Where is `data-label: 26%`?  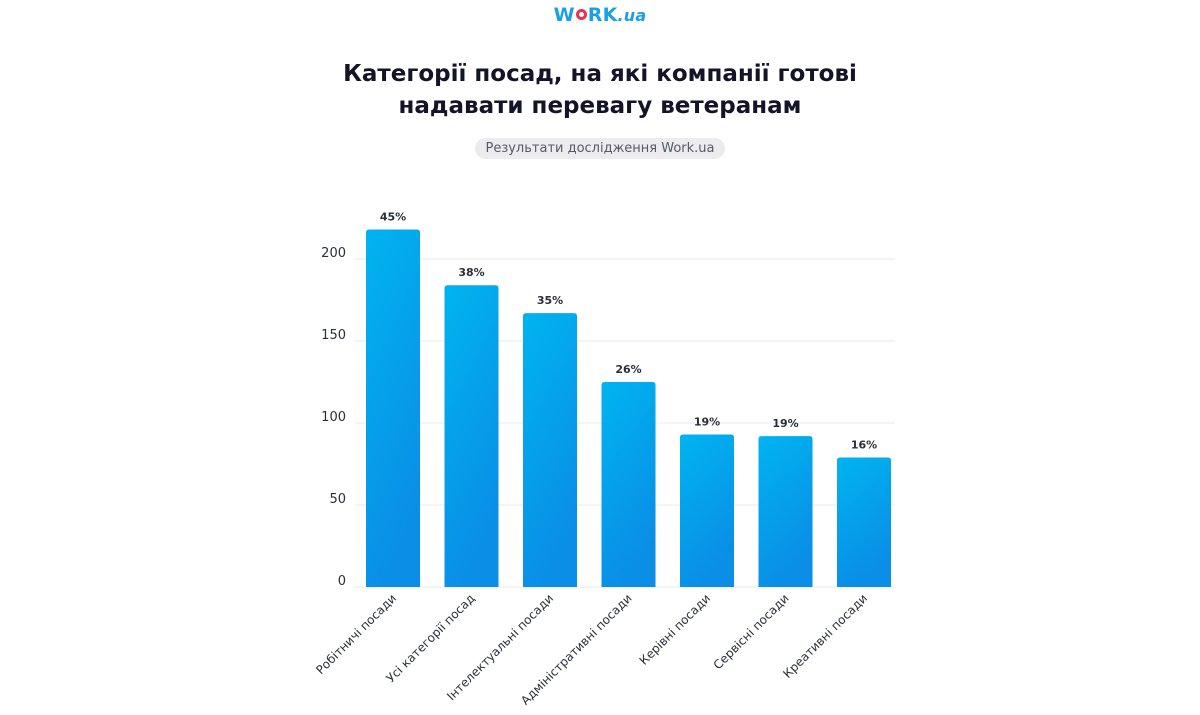 data-label: 26% is located at coordinates (628, 369).